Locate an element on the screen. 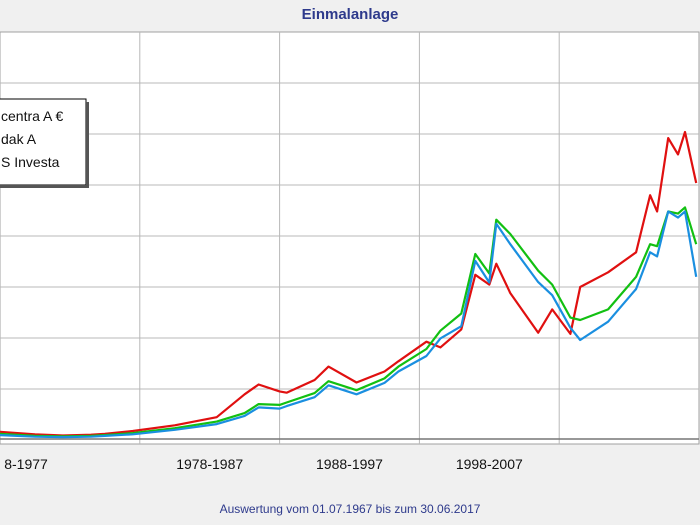  legend-entry: S Investa is located at coordinates (30, 162).